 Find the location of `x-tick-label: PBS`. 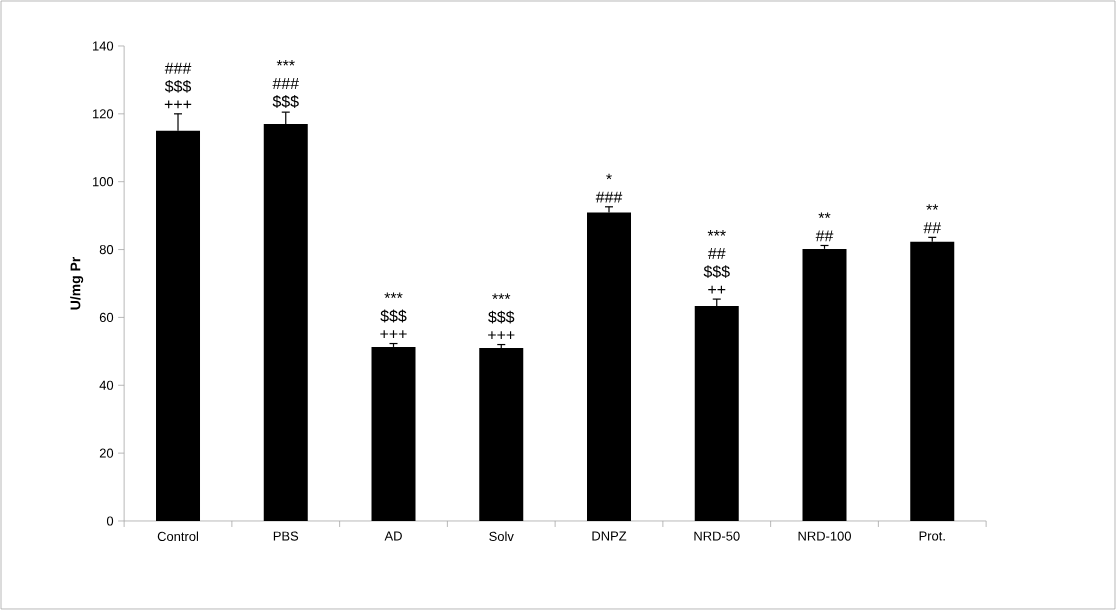

x-tick-label: PBS is located at coordinates (286, 536).